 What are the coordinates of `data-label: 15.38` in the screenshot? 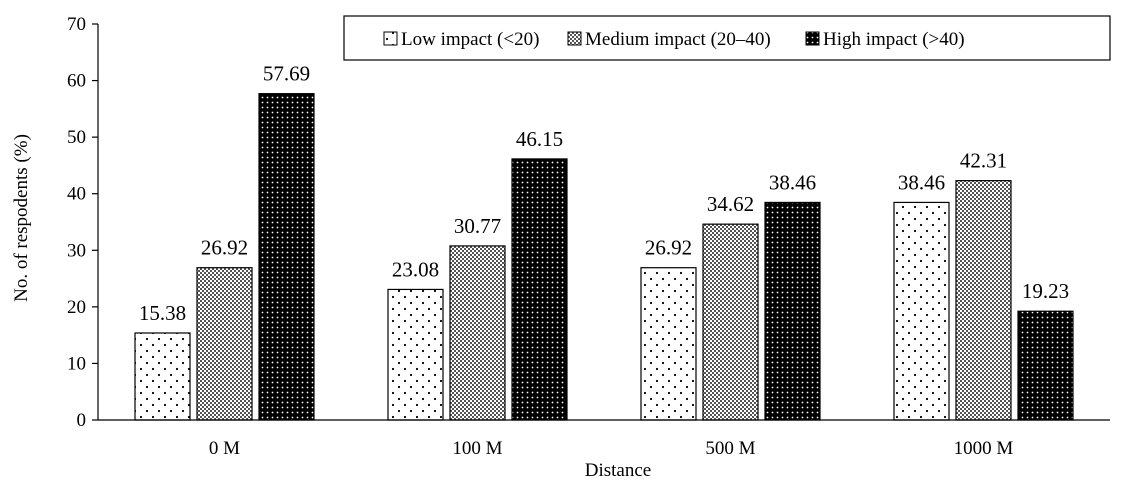 It's located at (162, 313).